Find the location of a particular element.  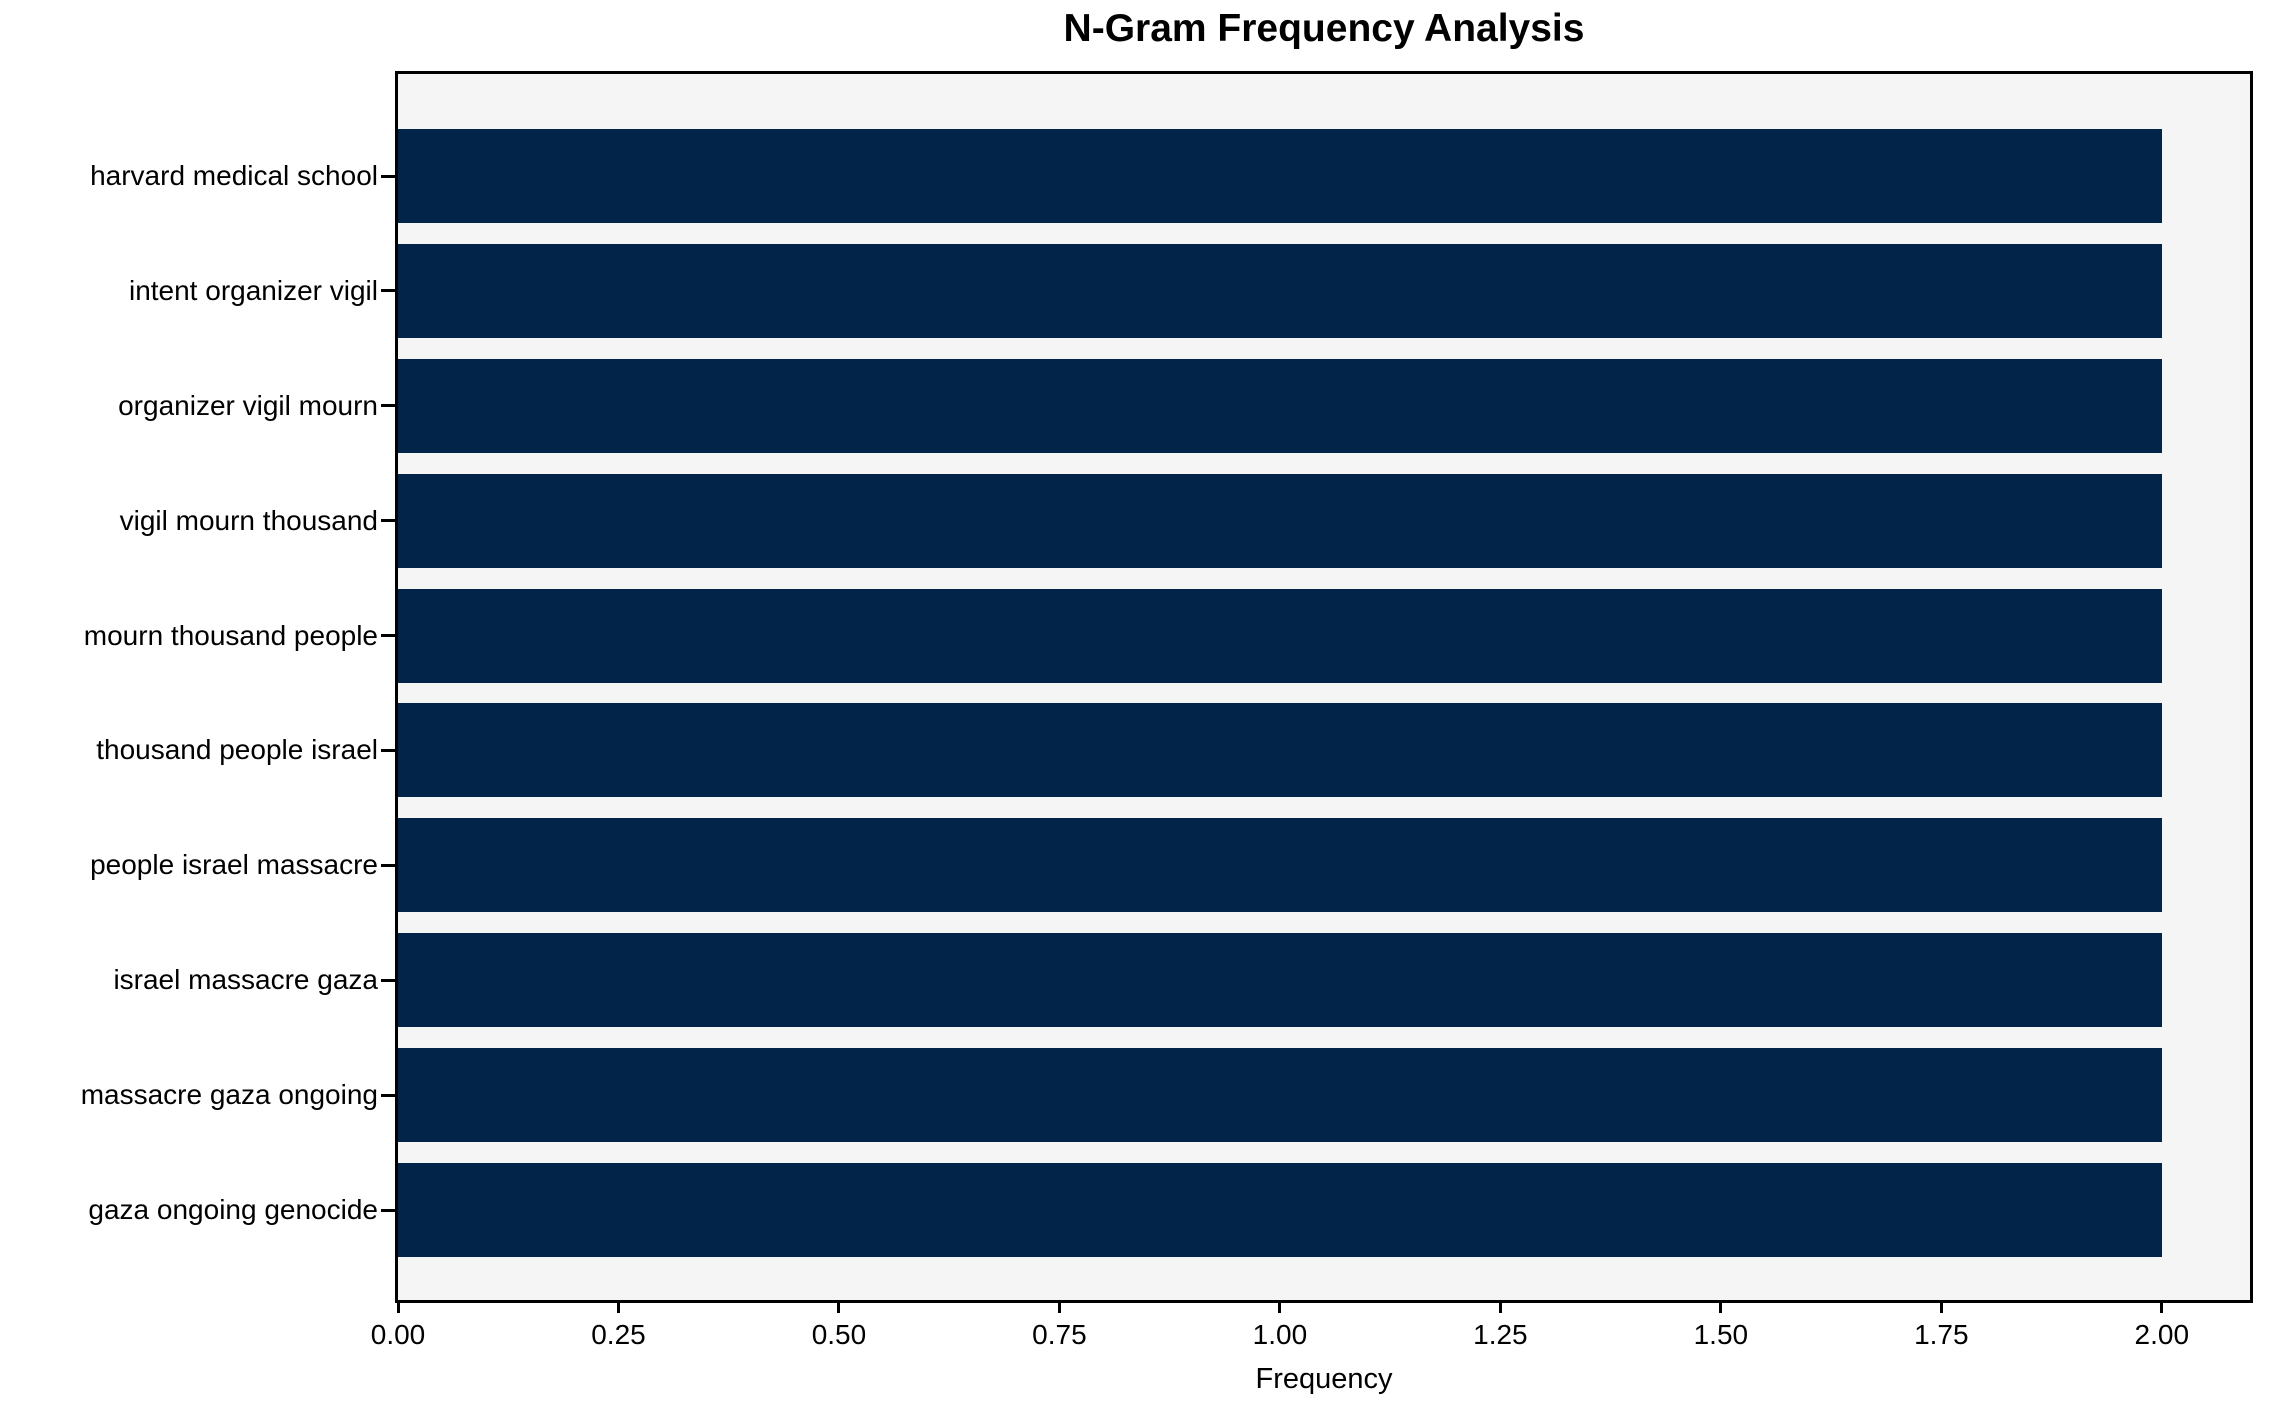

x-tick-label: 1.75 is located at coordinates (1941, 1334).